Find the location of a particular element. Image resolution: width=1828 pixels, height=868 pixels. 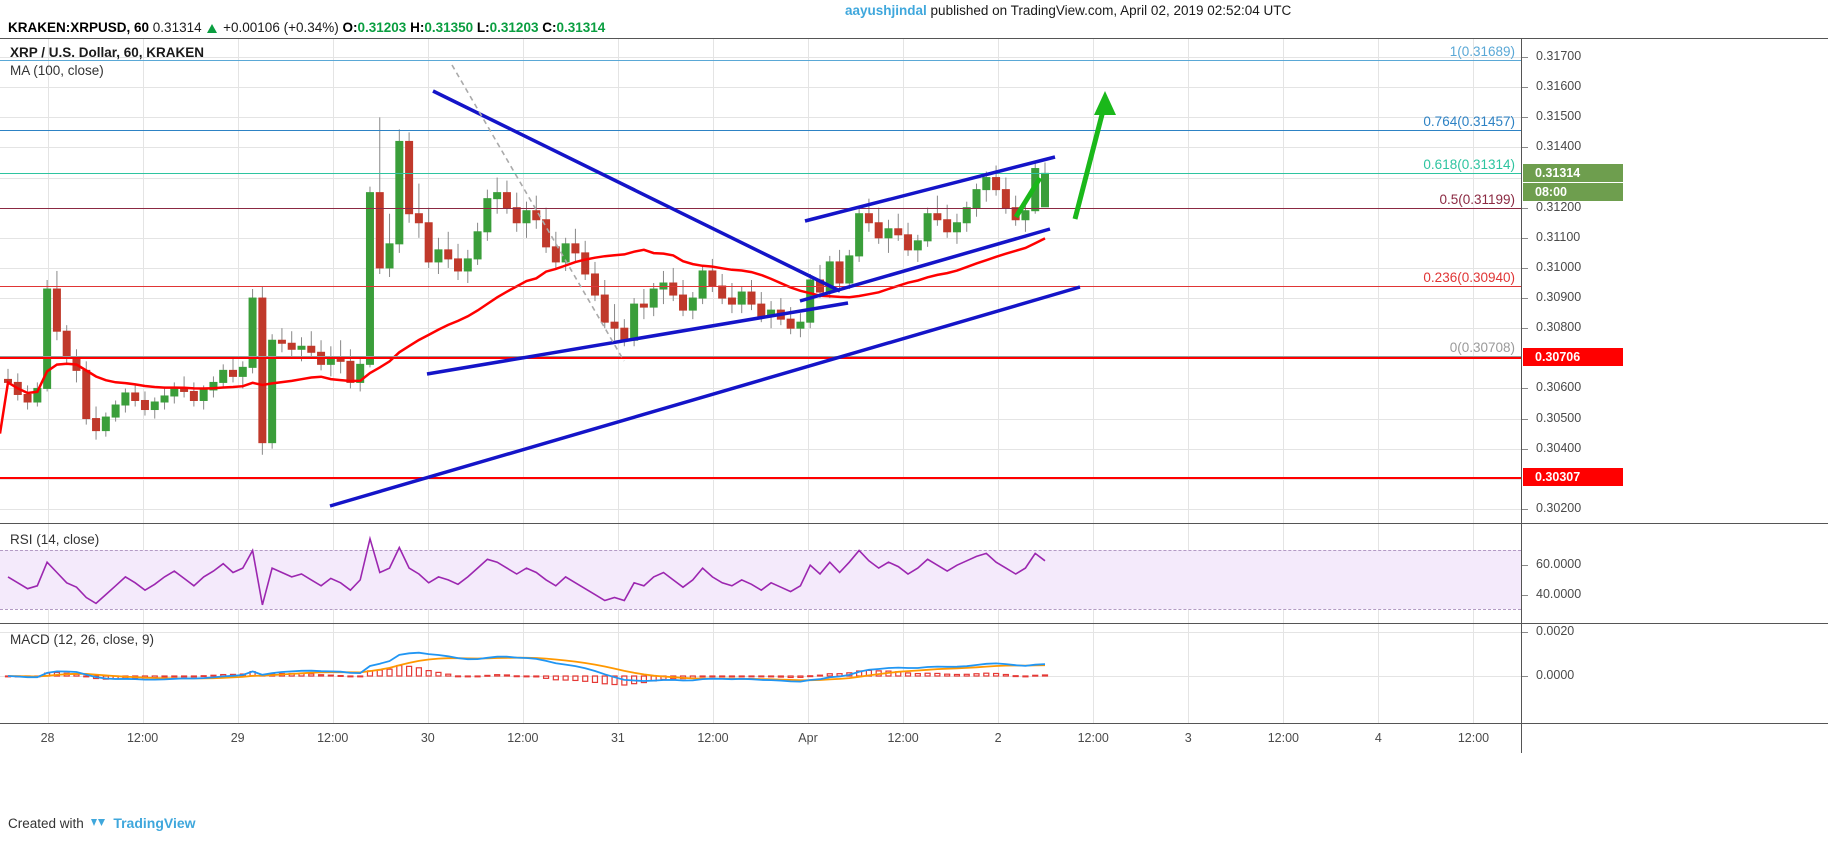

tick-label: 60.0000 is located at coordinates (1559, 564).